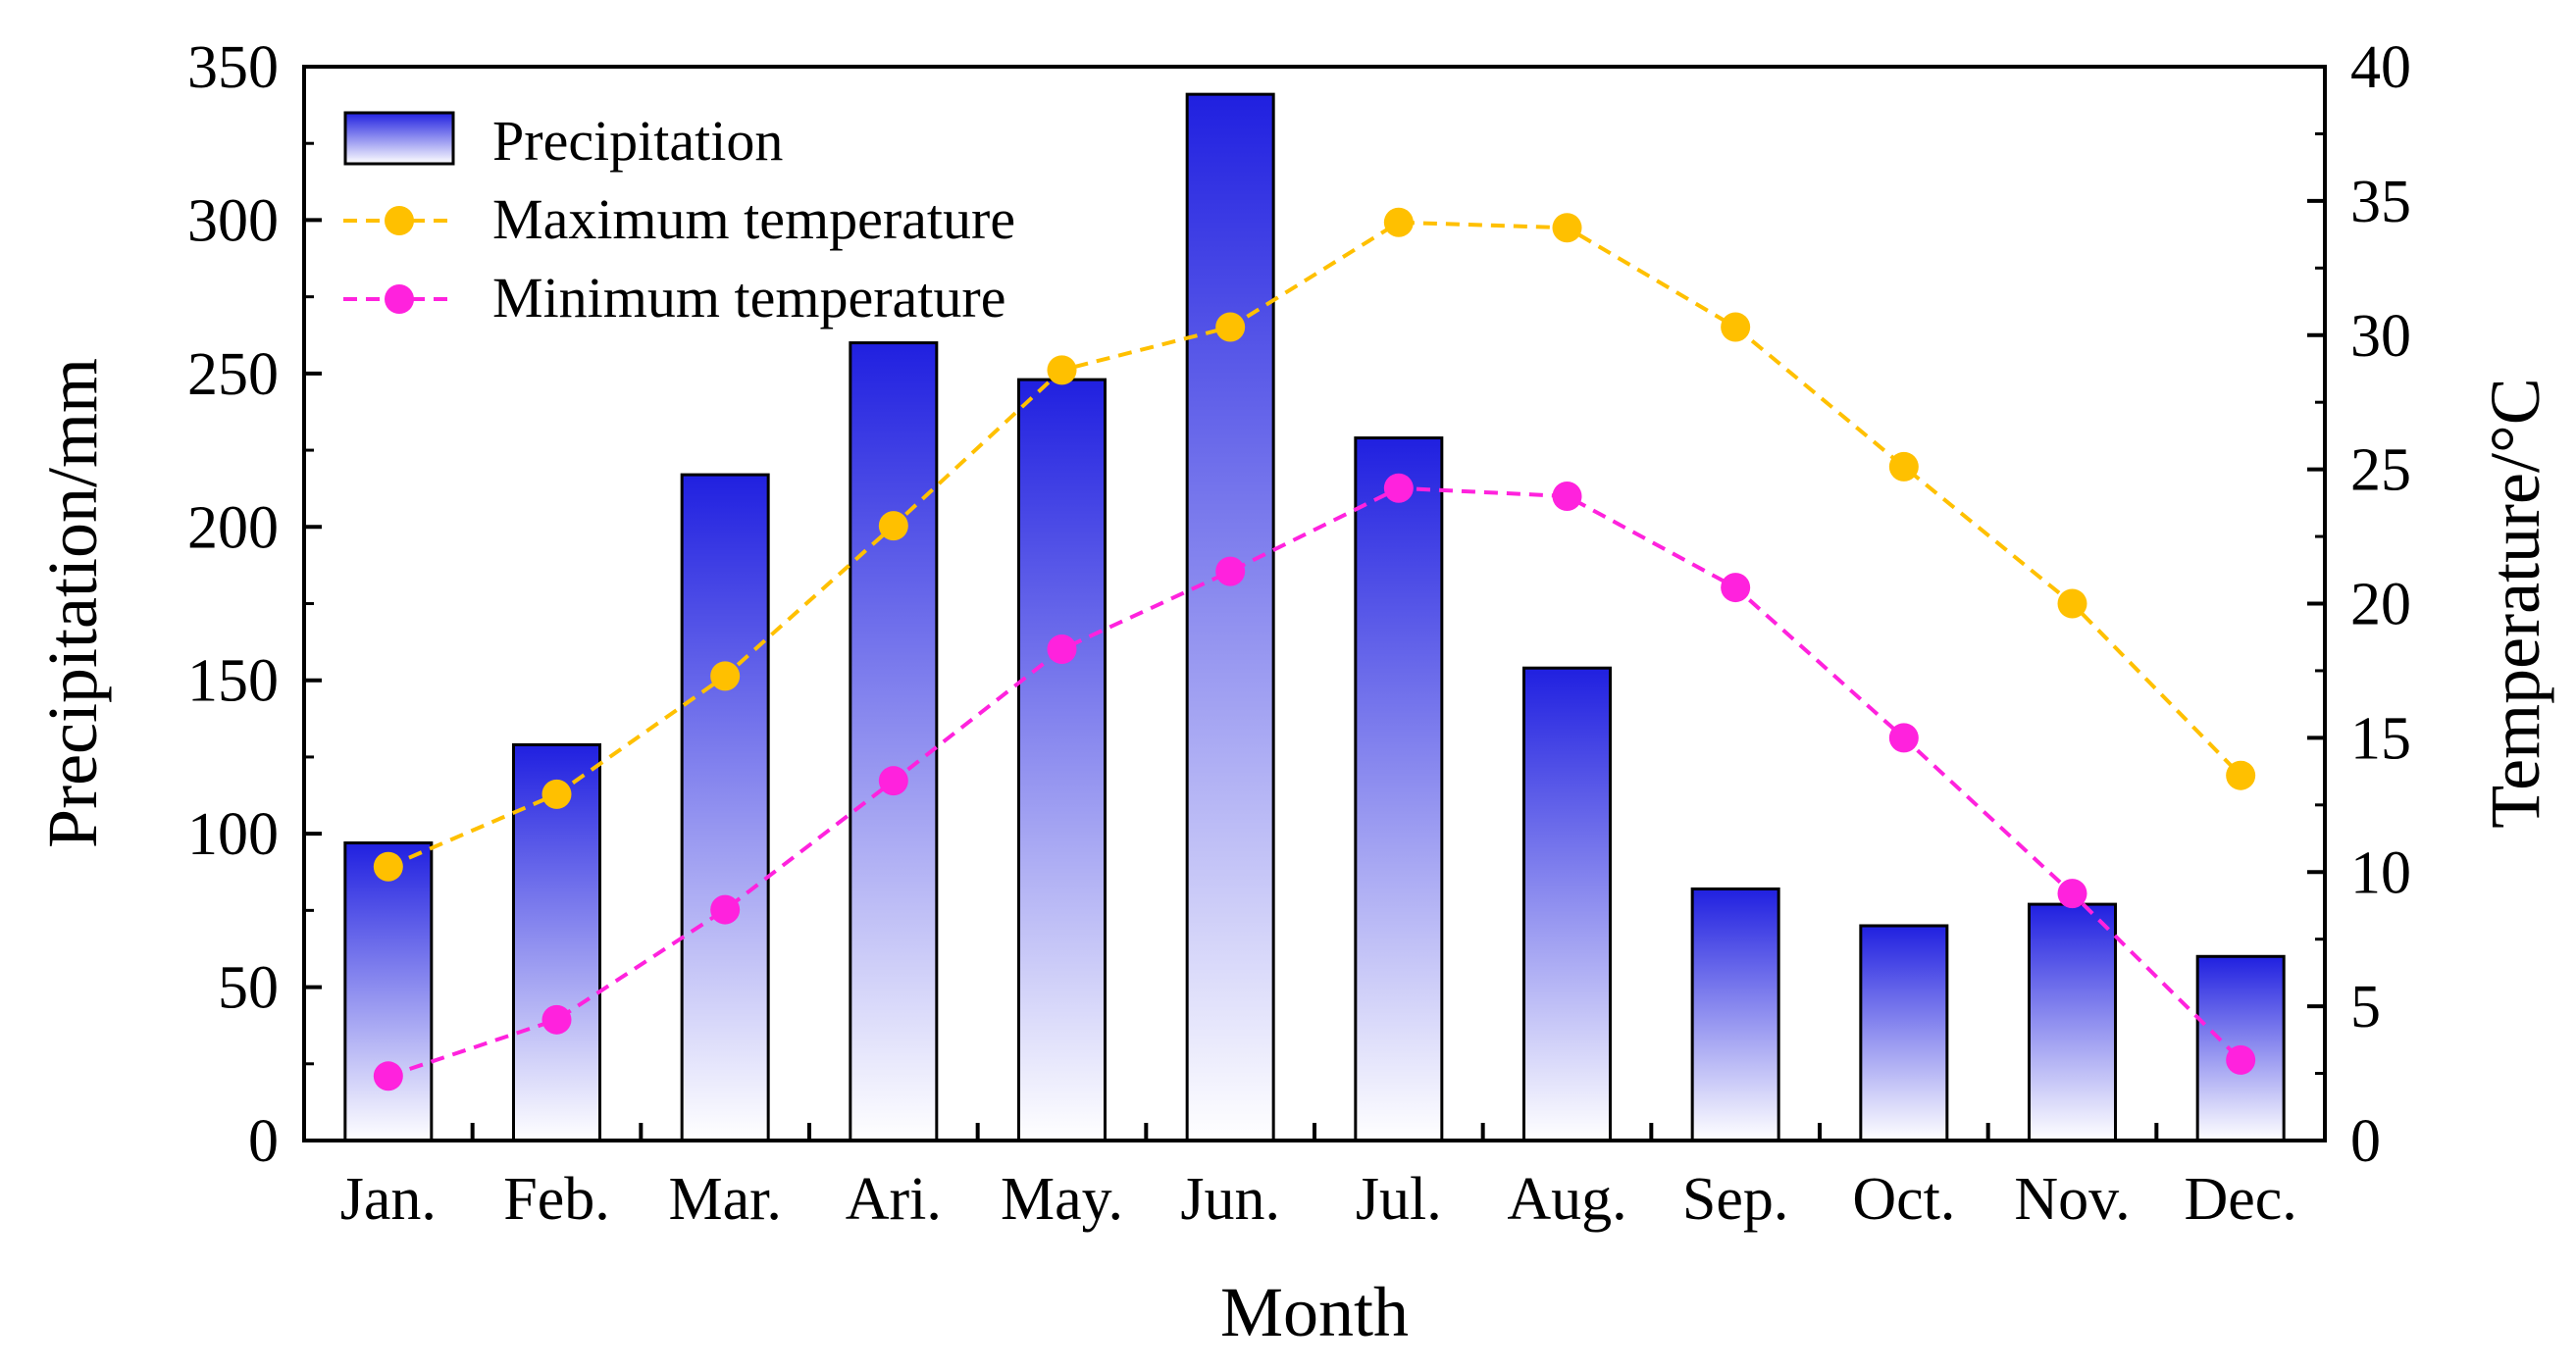  I want to click on x-tick-label-8: Aug., so click(1566, 1200).